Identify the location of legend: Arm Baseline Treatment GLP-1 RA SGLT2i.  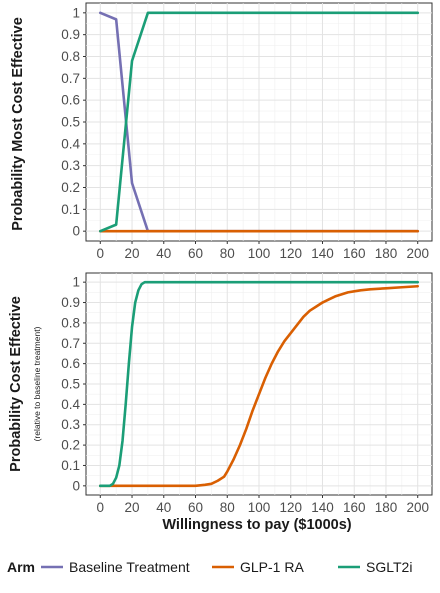
(209, 567).